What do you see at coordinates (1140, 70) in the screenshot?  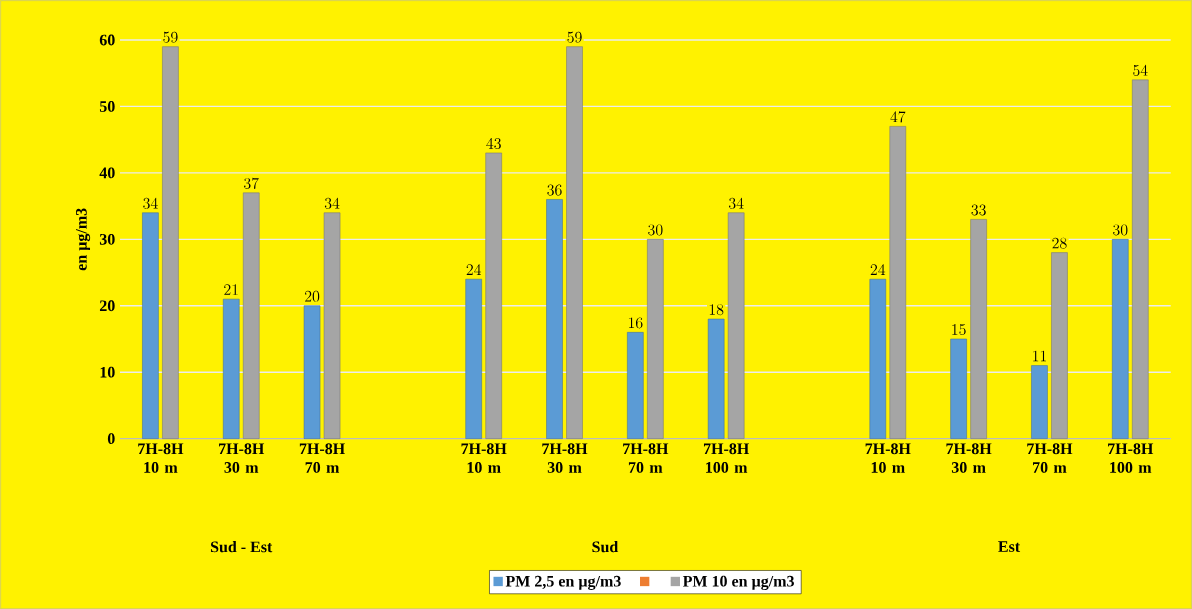 I see `data-label: 54` at bounding box center [1140, 70].